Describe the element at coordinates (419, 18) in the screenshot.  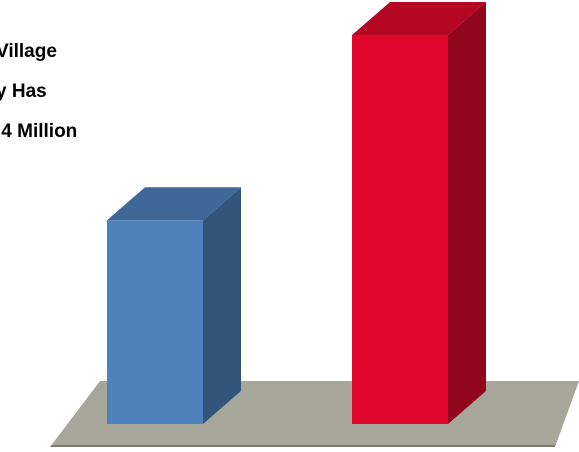
I see `bar-2-top` at that location.